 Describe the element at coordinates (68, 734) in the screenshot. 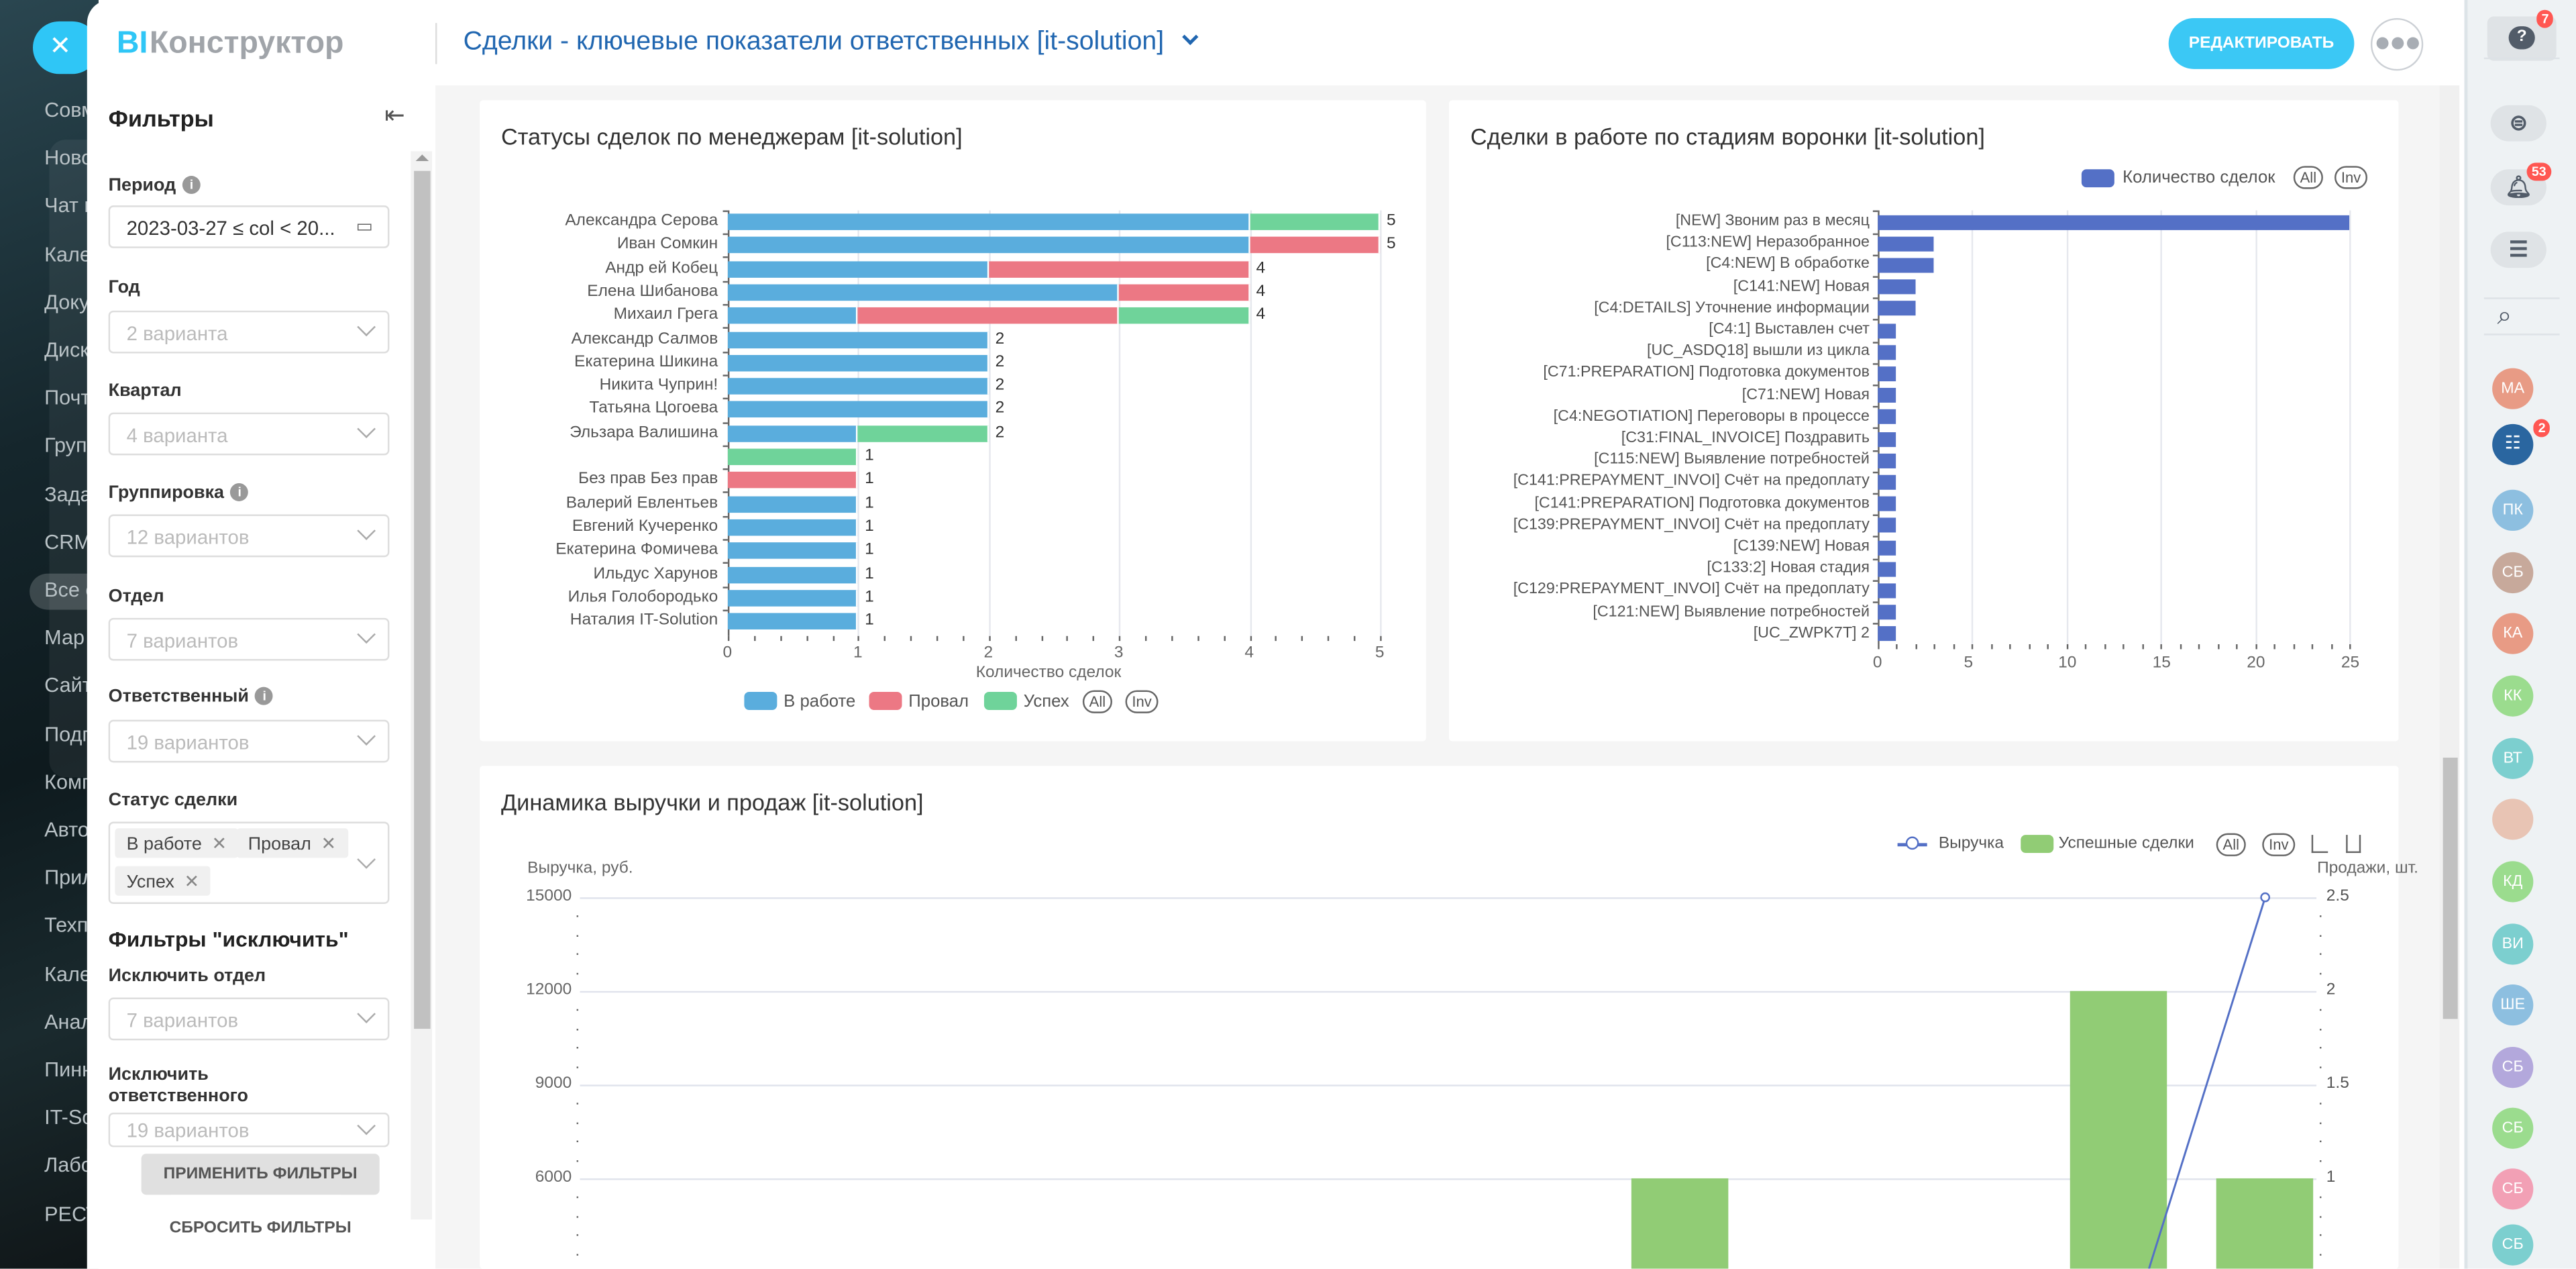

I see `menu-item: Подп` at that location.